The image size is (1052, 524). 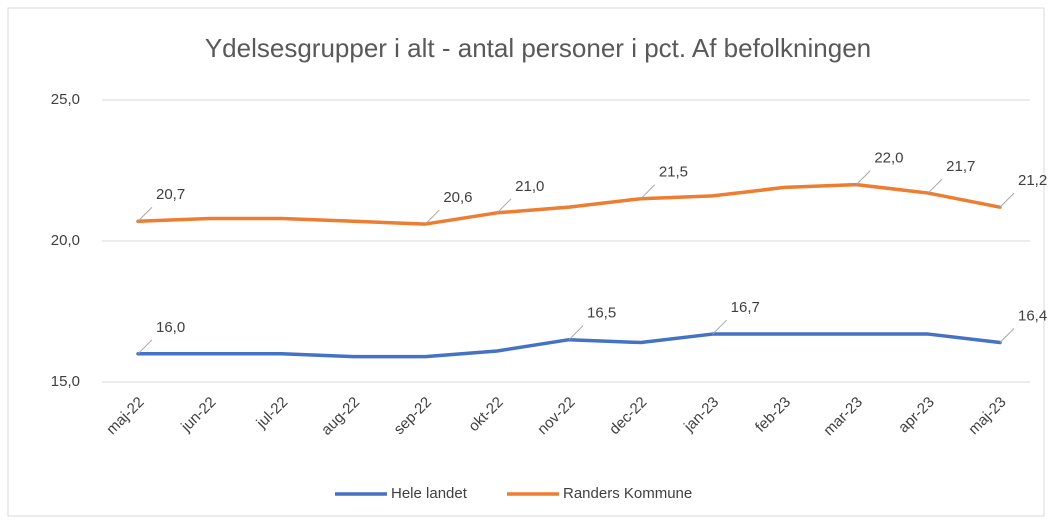 What do you see at coordinates (1032, 315) in the screenshot?
I see `data-label: 16,4` at bounding box center [1032, 315].